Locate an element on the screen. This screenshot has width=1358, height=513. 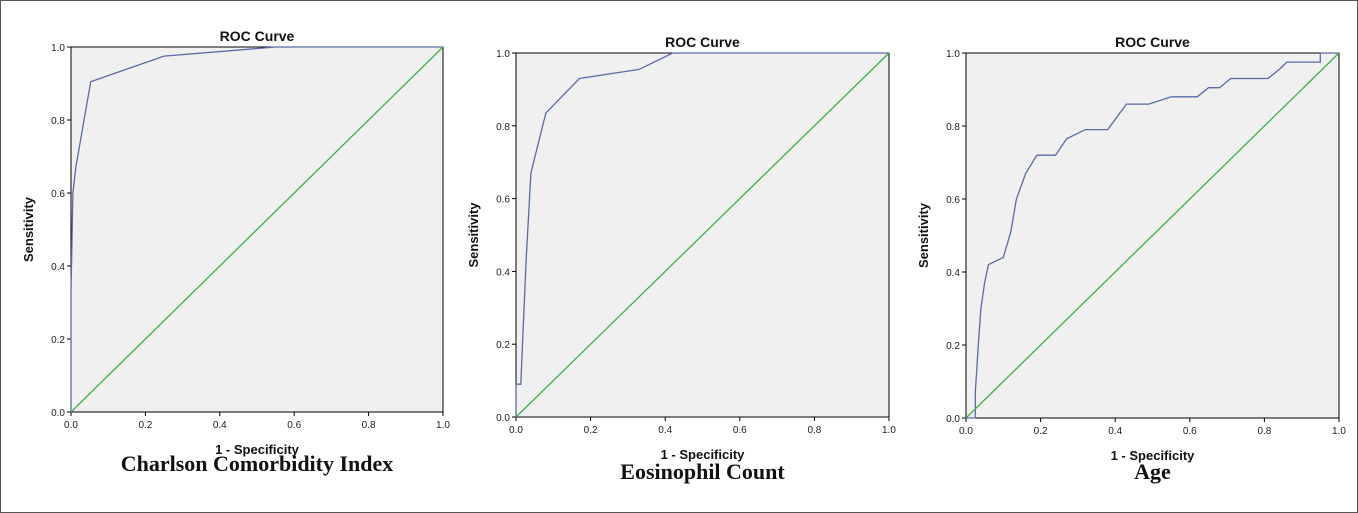
panel-caption: Eosinophil Count is located at coordinates (702, 471).